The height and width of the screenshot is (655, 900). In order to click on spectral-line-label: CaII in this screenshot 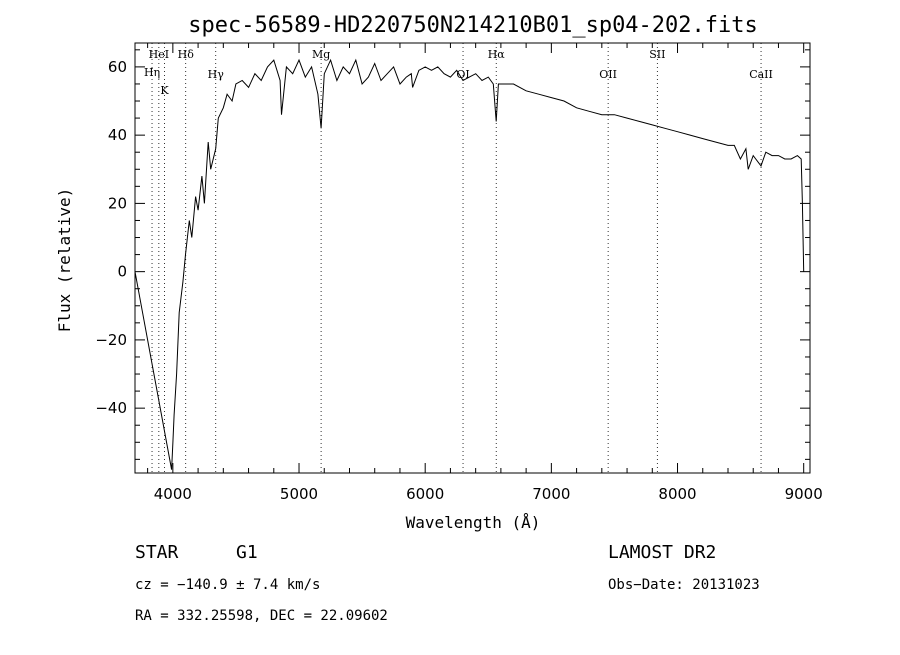, I will do `click(761, 74)`.